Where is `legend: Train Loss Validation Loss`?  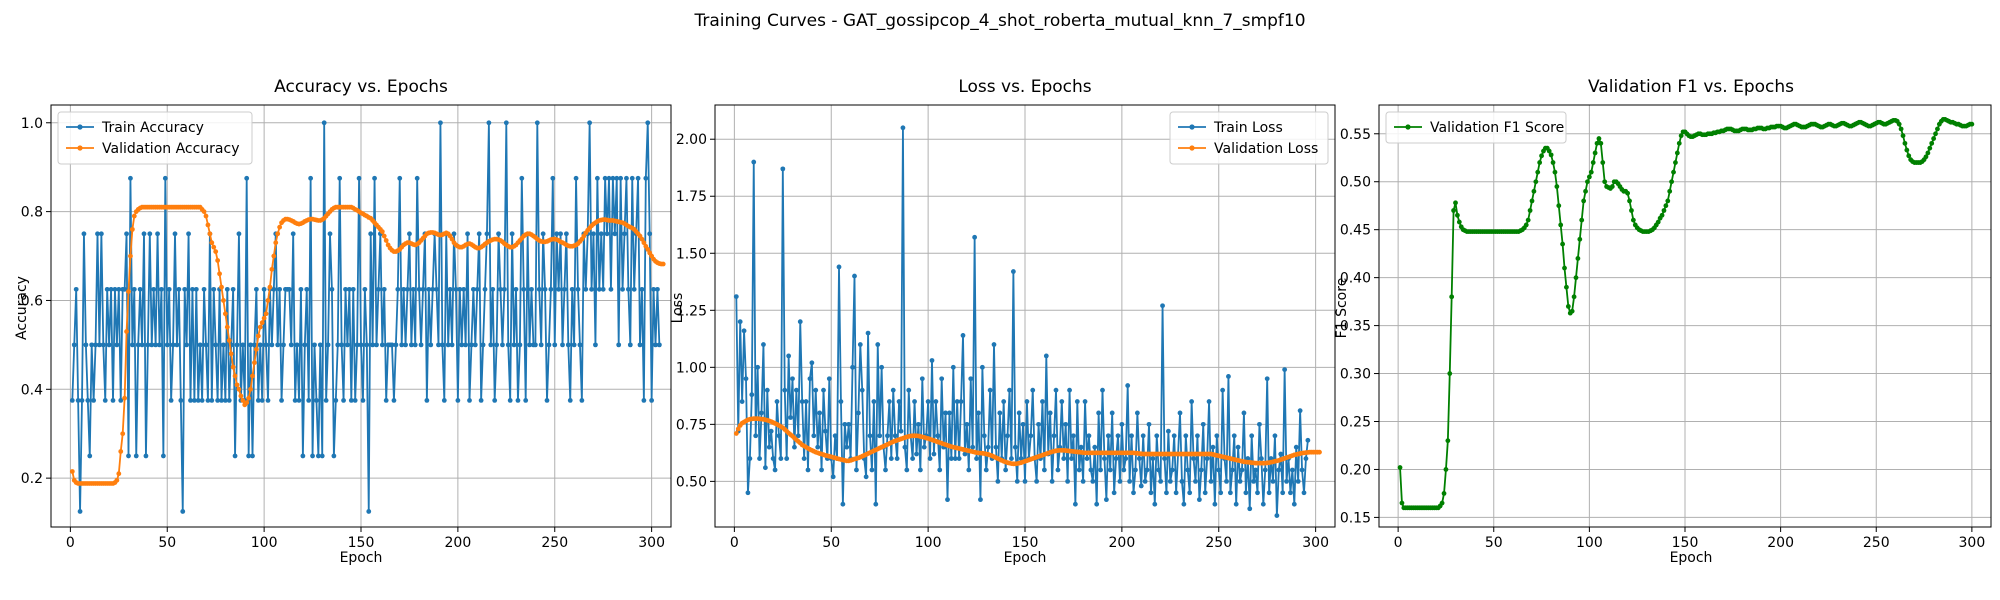 legend: Train Loss Validation Loss is located at coordinates (1249, 138).